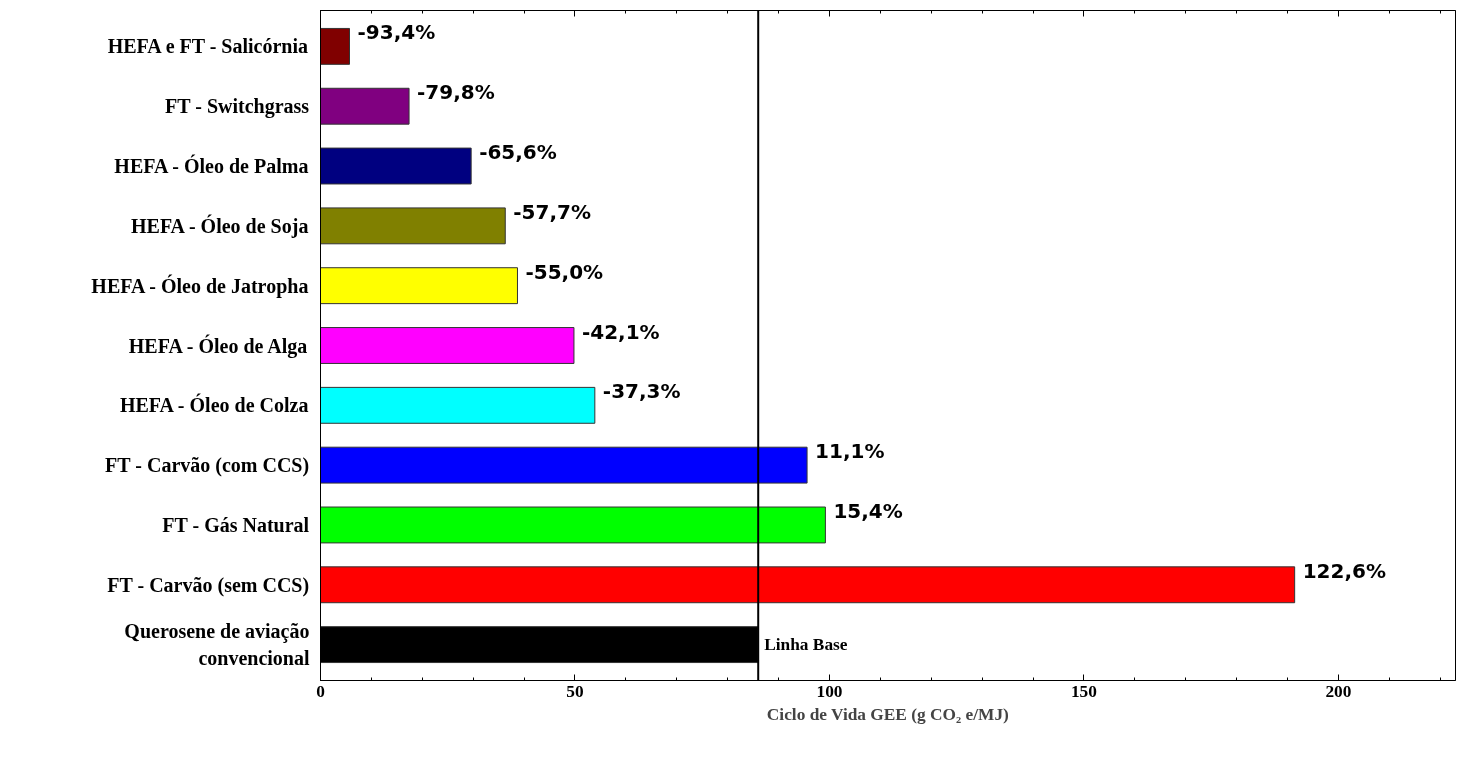 Image resolution: width=1477 pixels, height=777 pixels. What do you see at coordinates (236, 524) in the screenshot?
I see `y-tick-label: FT - Gás Natural` at bounding box center [236, 524].